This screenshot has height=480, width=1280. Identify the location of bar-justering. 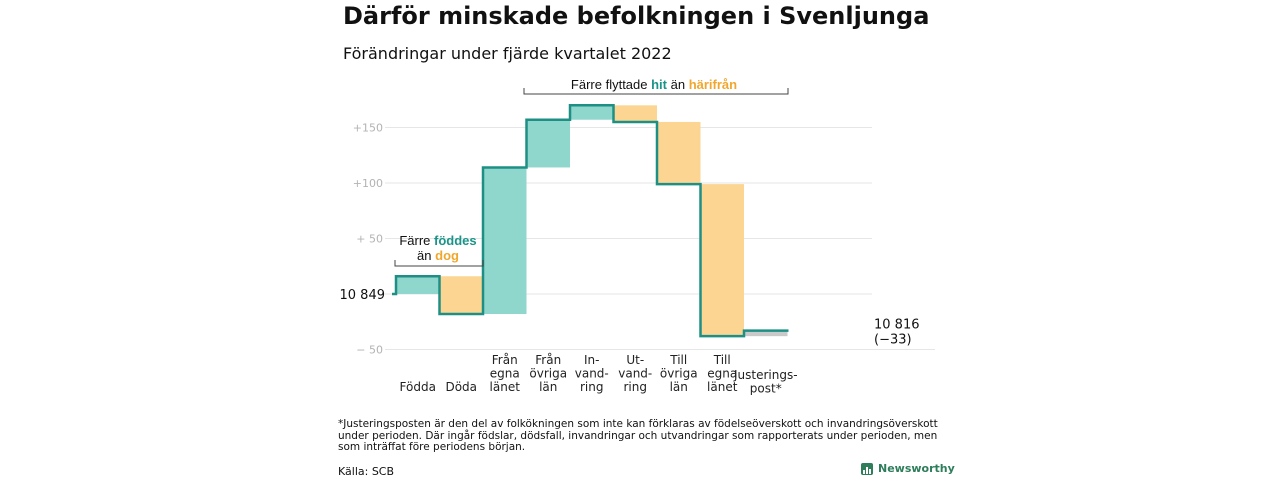
(766, 333).